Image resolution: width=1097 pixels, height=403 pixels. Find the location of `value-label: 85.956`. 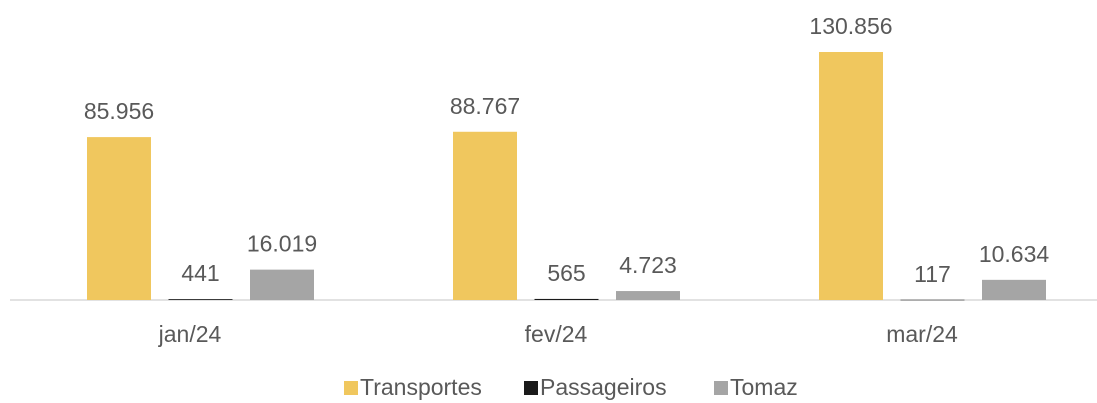

value-label: 85.956 is located at coordinates (119, 111).